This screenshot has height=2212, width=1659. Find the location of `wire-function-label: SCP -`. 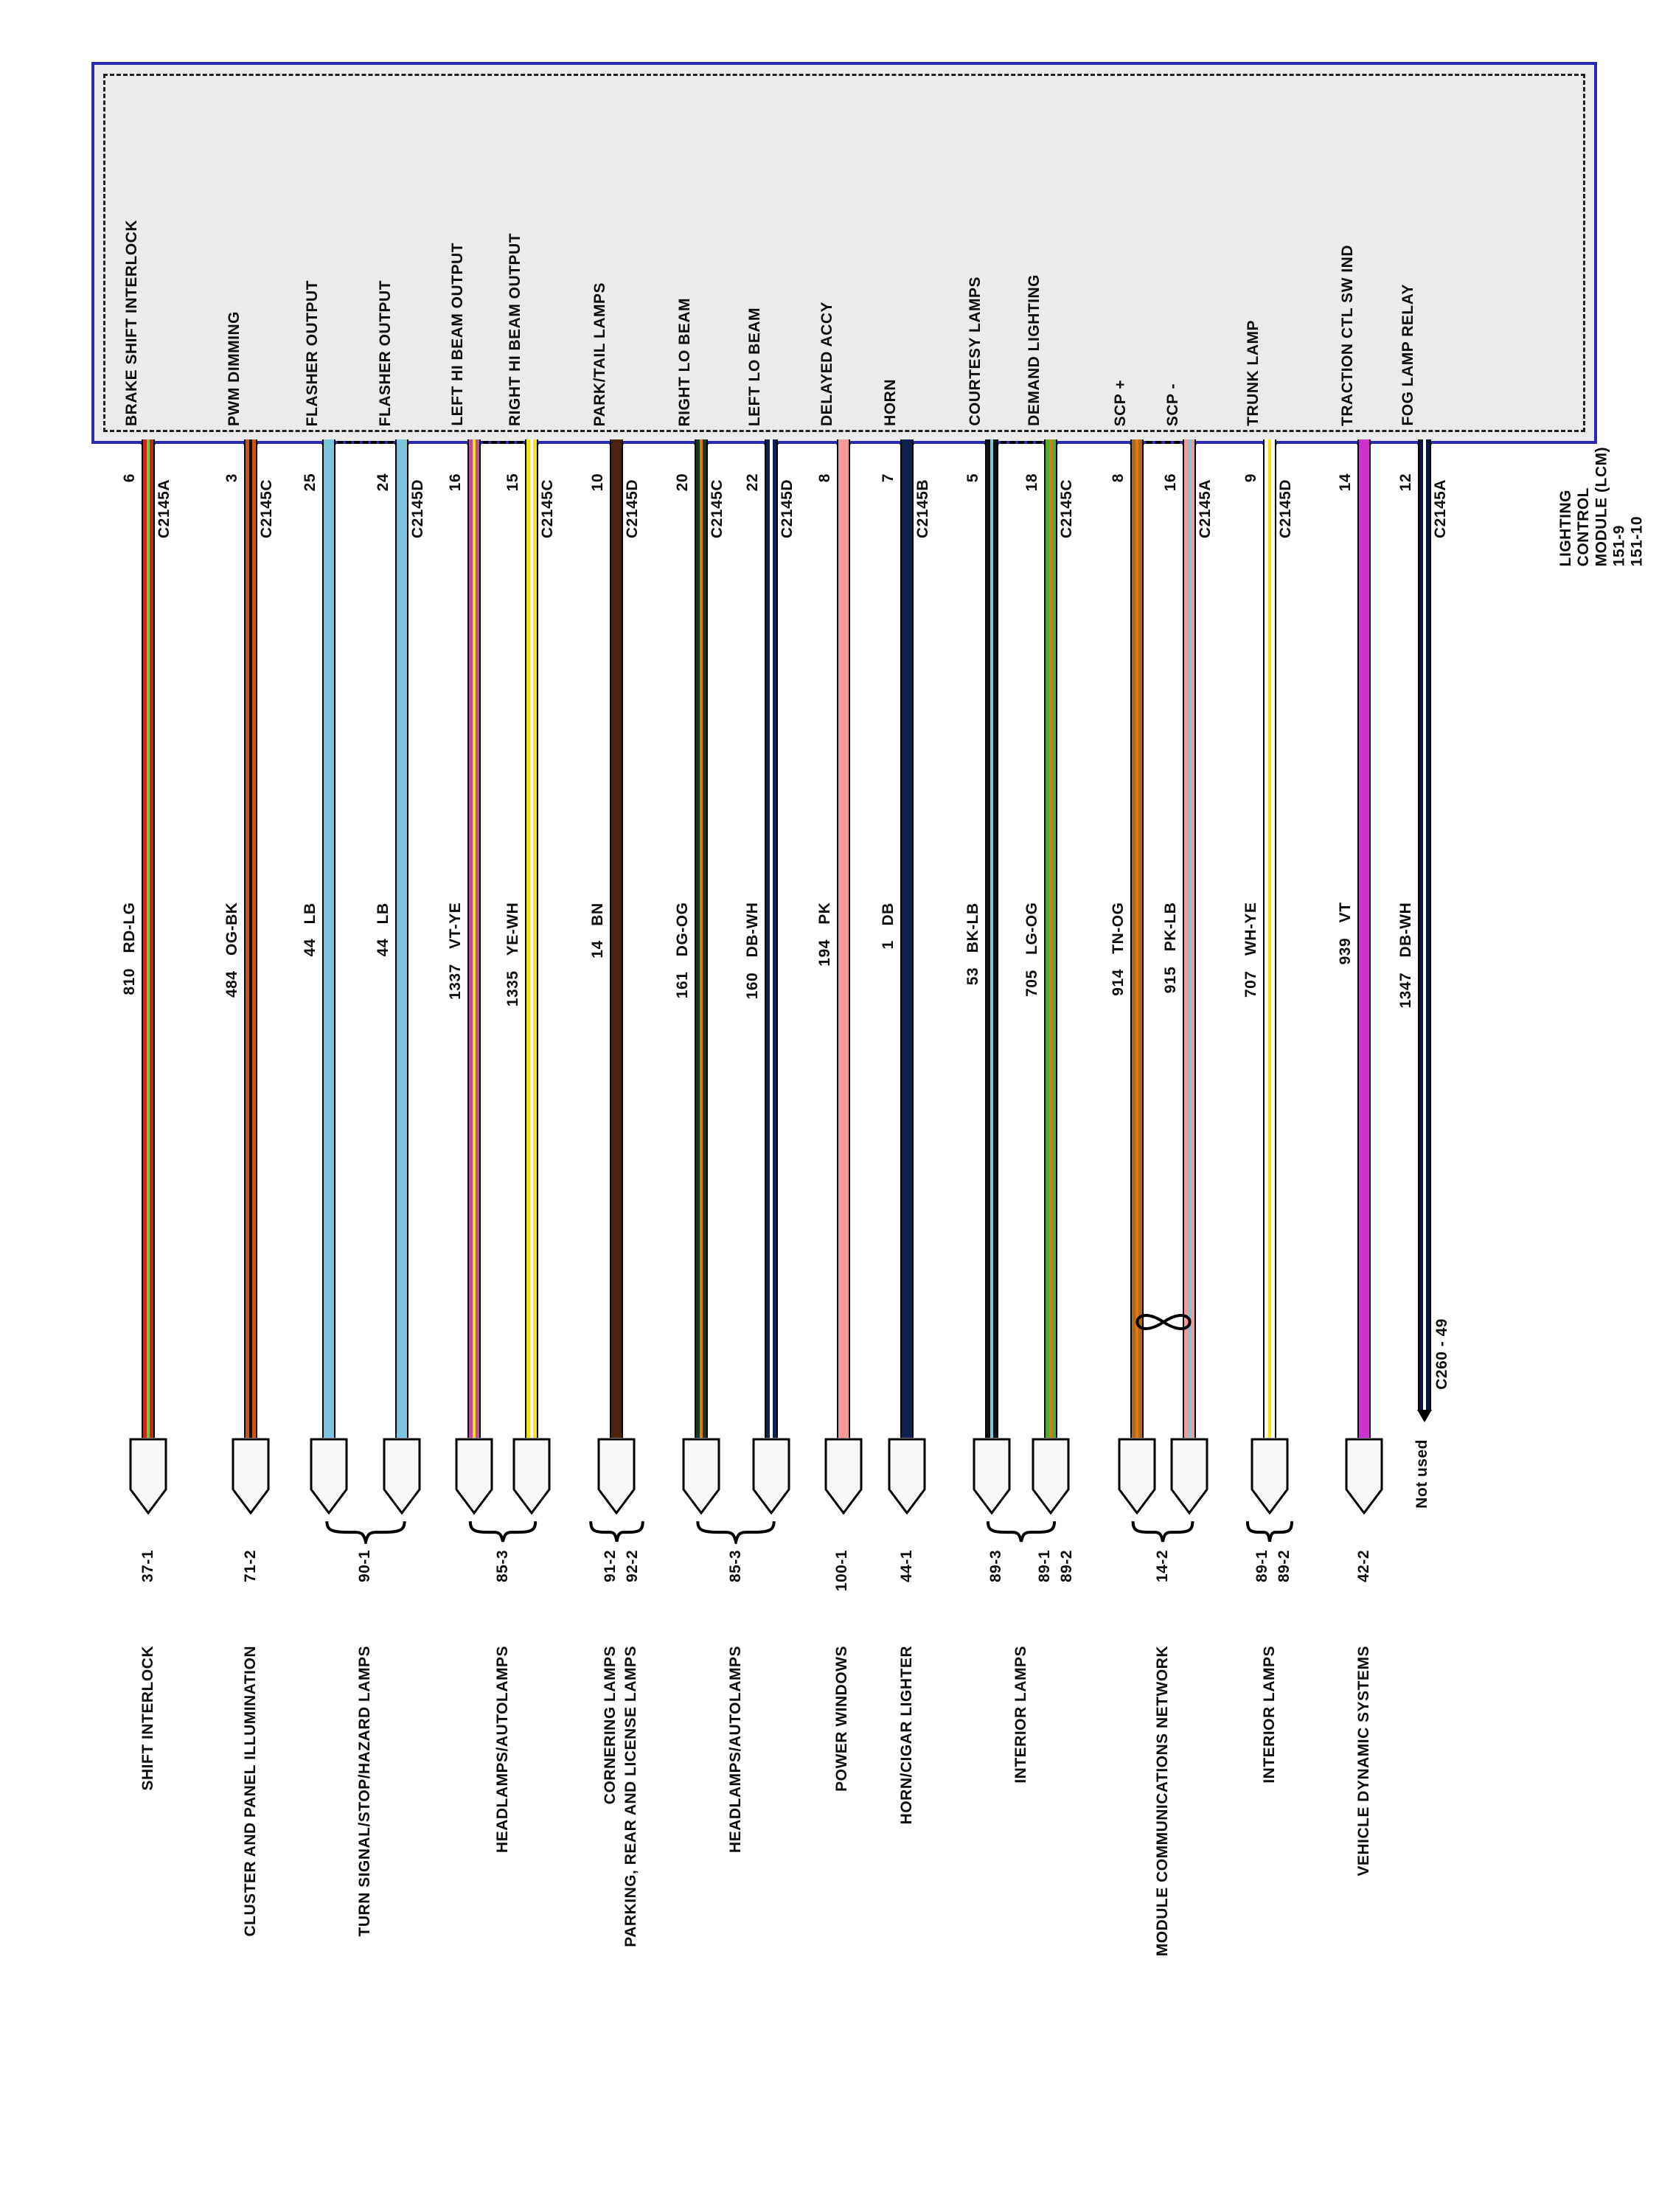

wire-function-label: SCP - is located at coordinates (1172, 404).